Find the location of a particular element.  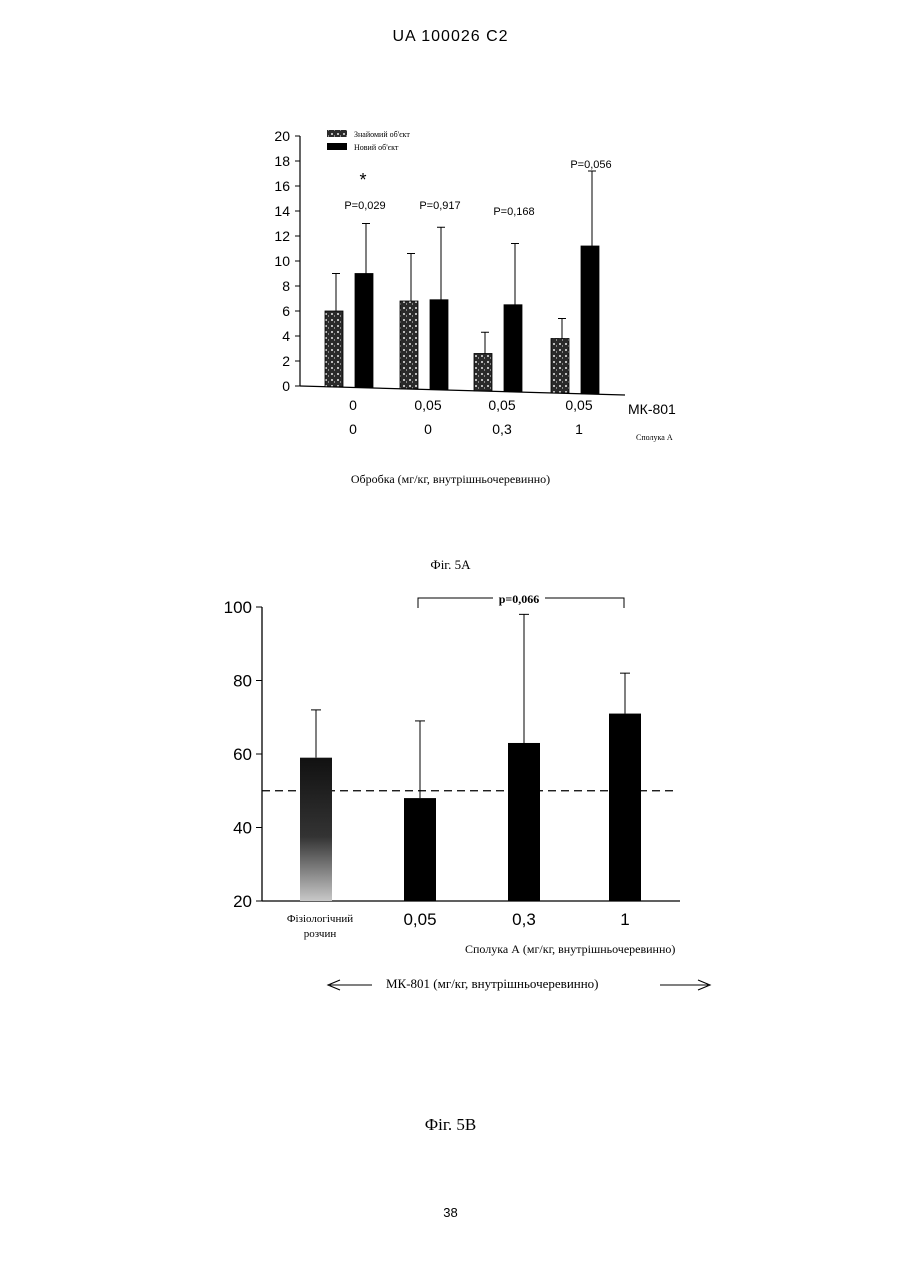

x-tick-label: 1 is located at coordinates (624, 919).